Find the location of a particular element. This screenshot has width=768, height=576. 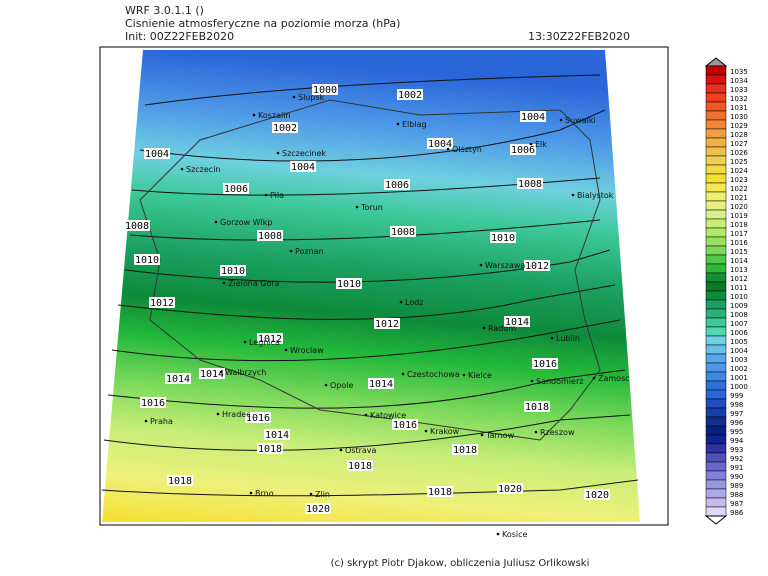

colorbar-label: 1000 is located at coordinates (739, 387).